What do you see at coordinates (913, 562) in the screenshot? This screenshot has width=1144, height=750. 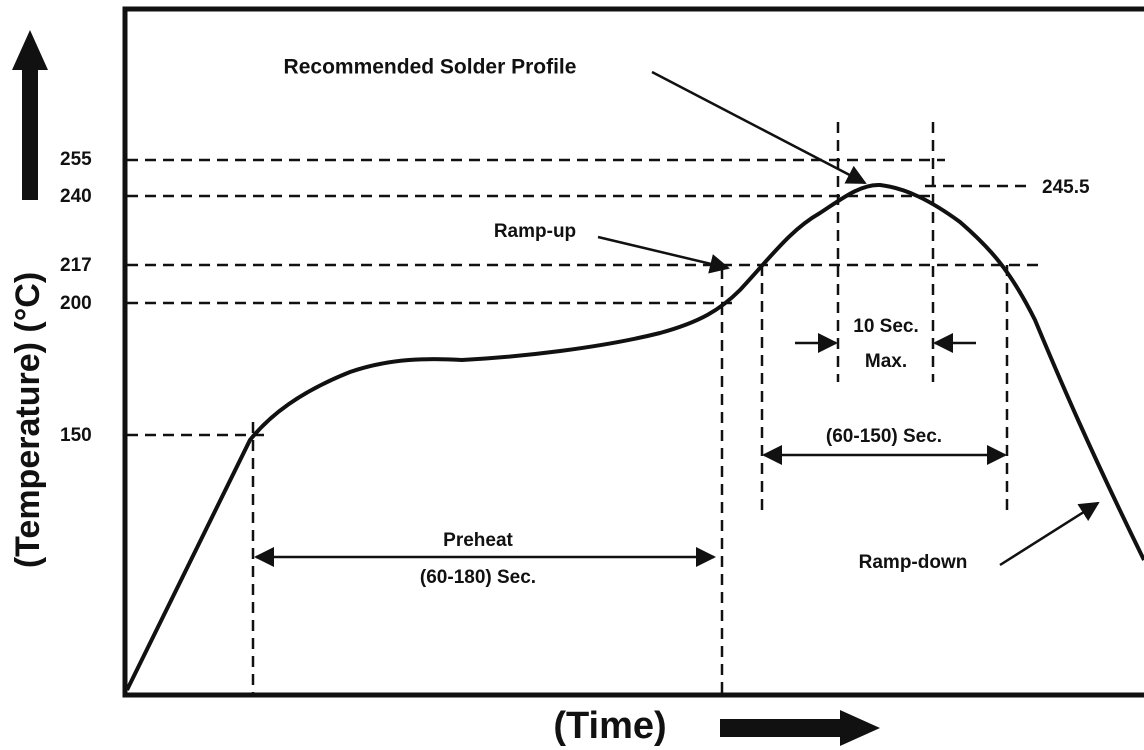 I see `ramp-down-label: Ramp-down` at bounding box center [913, 562].